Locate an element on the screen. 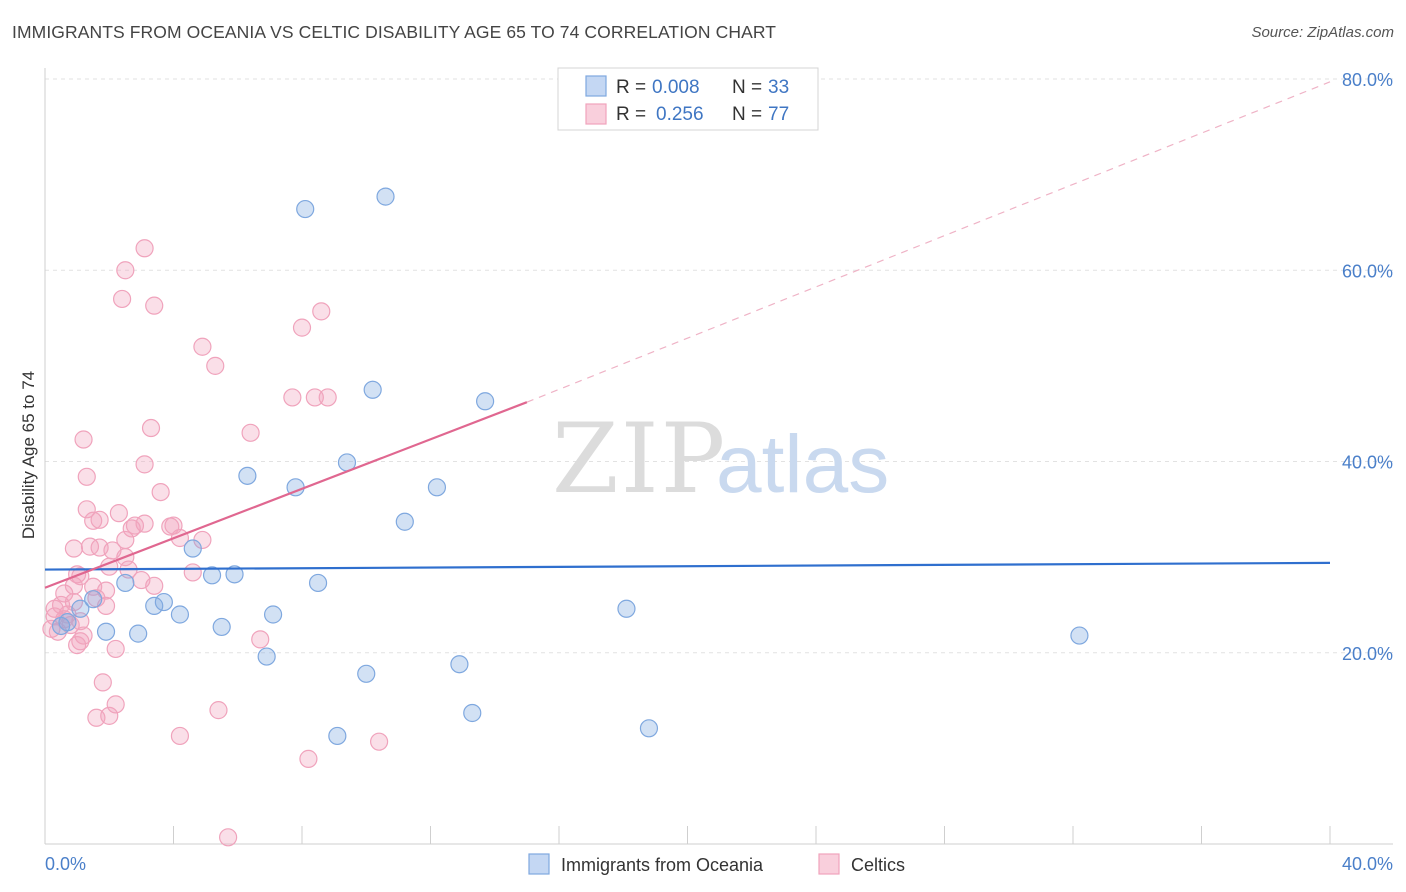  legend-n-value-pink: 77 is located at coordinates (778, 114).